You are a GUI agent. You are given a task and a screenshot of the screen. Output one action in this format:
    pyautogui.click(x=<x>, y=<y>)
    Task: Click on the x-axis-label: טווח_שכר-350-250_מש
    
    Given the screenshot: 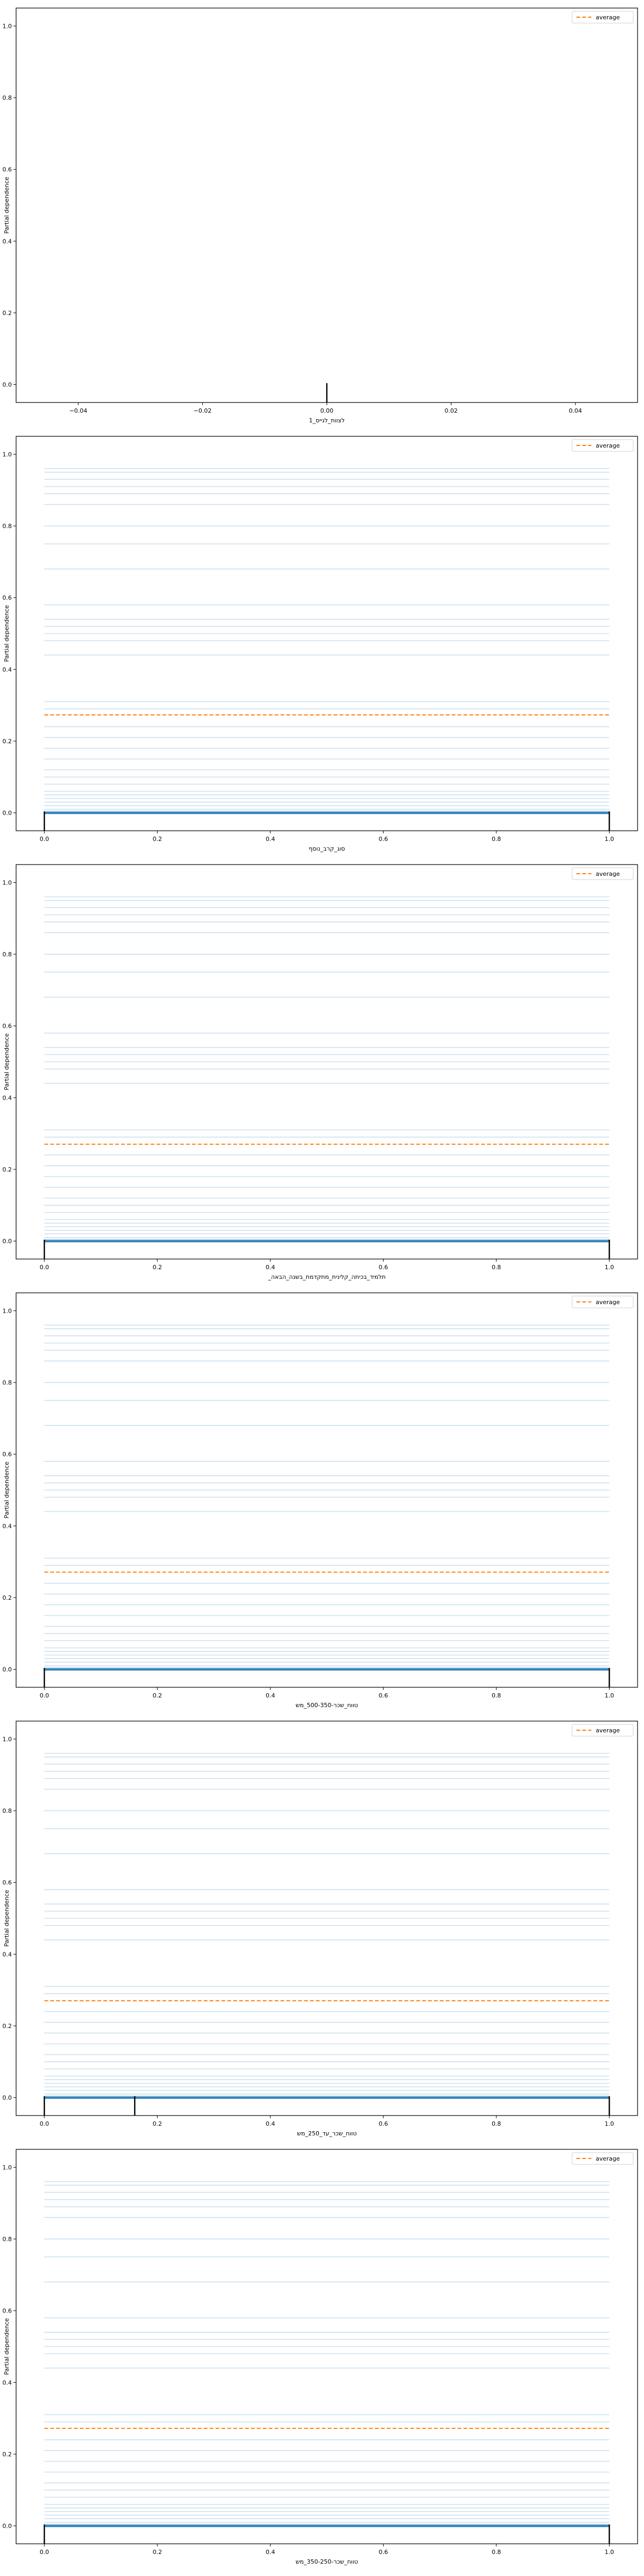 What is the action you would take?
    pyautogui.click(x=327, y=2561)
    